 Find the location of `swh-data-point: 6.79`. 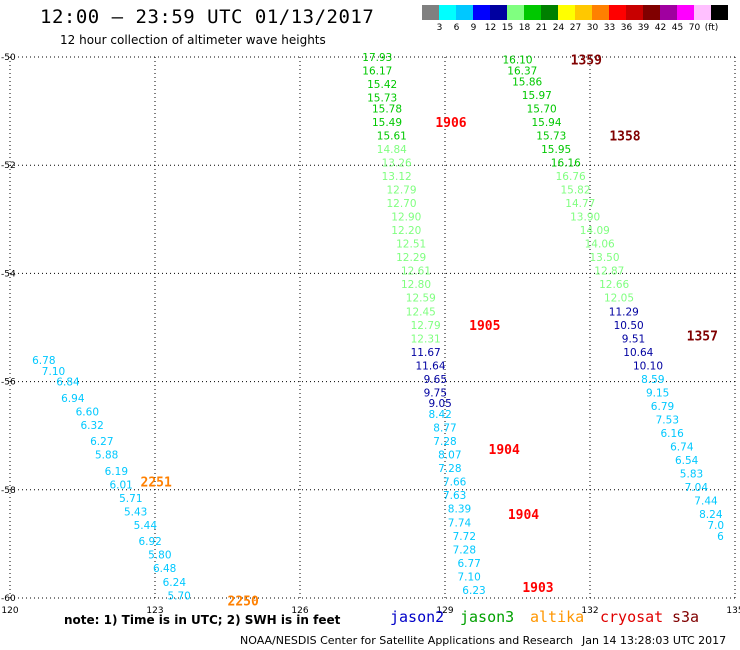

swh-data-point: 6.79 is located at coordinates (662, 407).